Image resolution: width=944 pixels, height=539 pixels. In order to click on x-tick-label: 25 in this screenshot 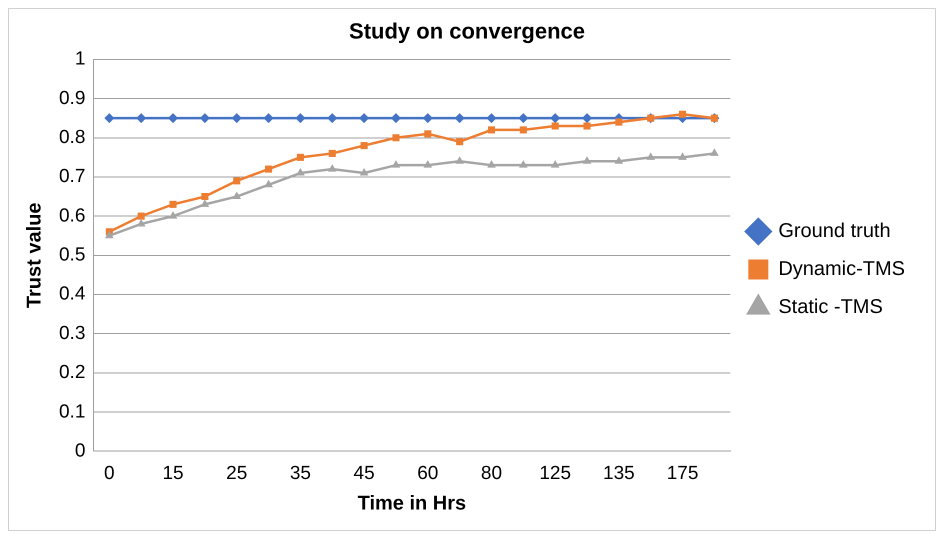, I will do `click(237, 473)`.